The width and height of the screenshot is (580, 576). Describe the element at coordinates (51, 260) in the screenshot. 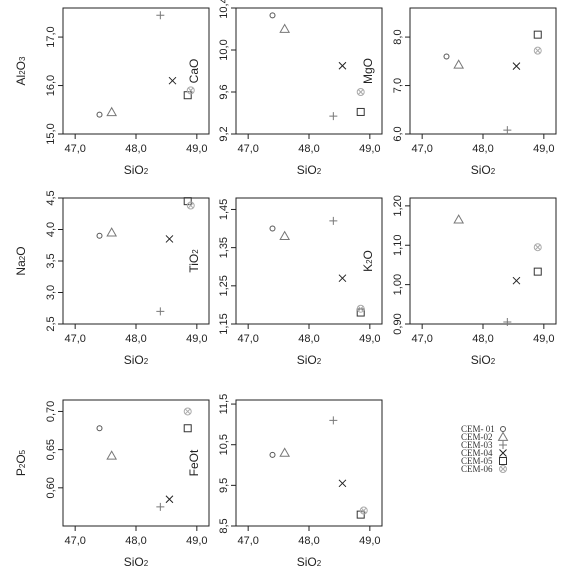

I see `y-tick-label: 3,5` at that location.